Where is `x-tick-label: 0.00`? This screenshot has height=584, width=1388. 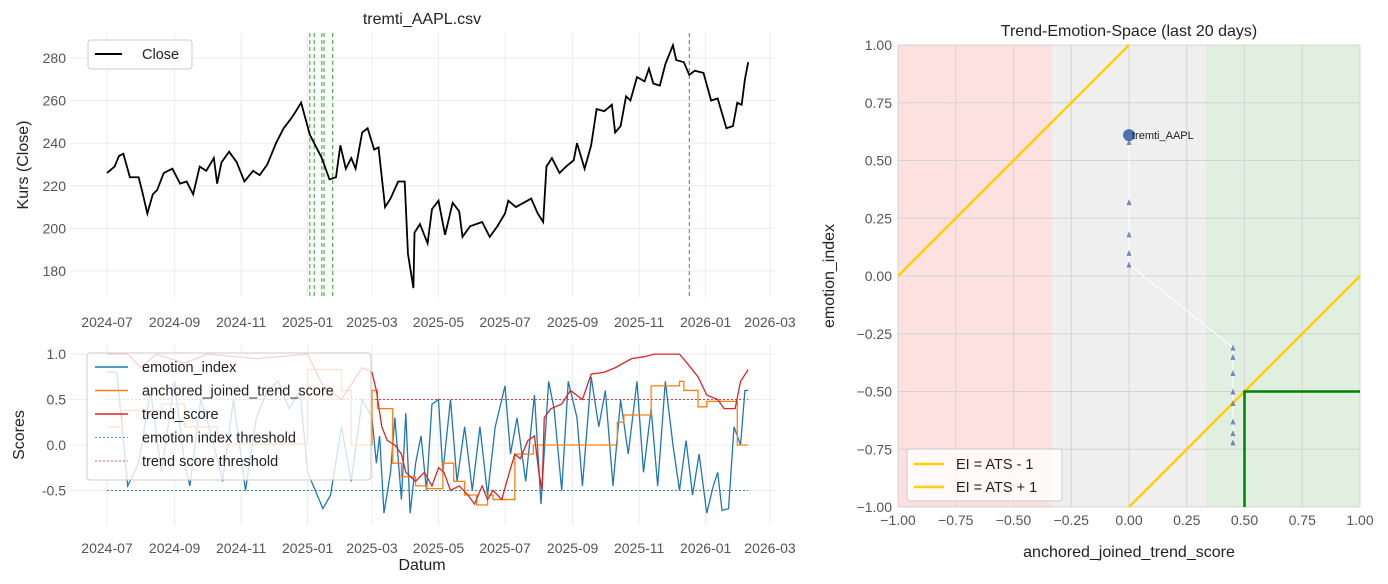 x-tick-label: 0.00 is located at coordinates (1128, 520).